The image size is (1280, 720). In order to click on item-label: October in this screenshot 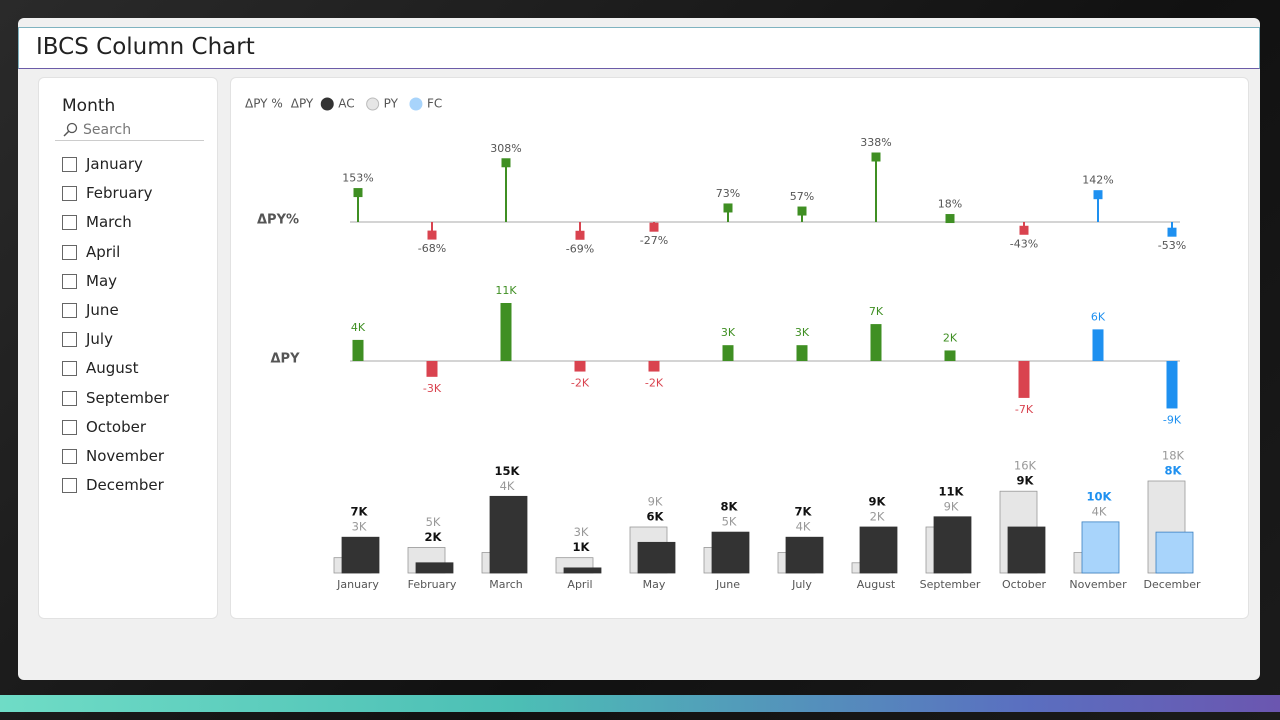, I will do `click(116, 426)`.